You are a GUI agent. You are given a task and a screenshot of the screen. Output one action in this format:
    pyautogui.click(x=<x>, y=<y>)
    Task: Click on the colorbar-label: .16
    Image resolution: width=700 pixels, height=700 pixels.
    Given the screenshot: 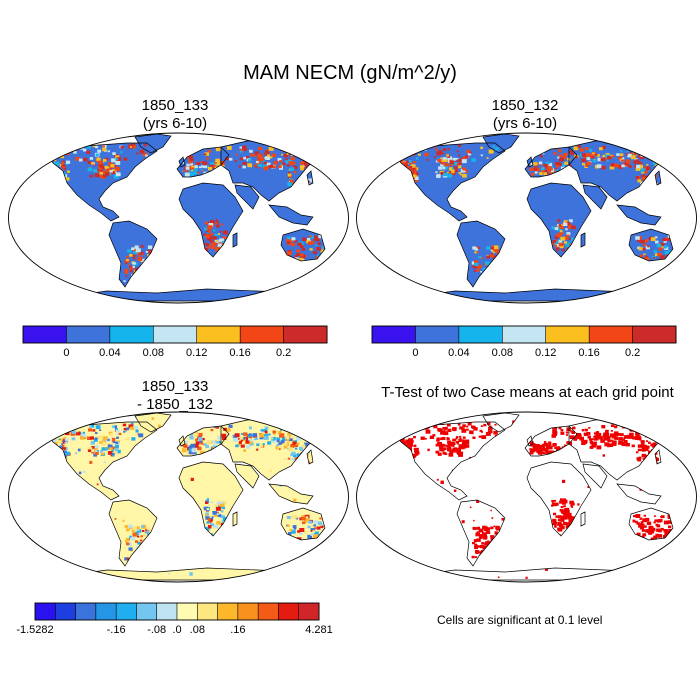 What is the action you would take?
    pyautogui.click(x=238, y=630)
    